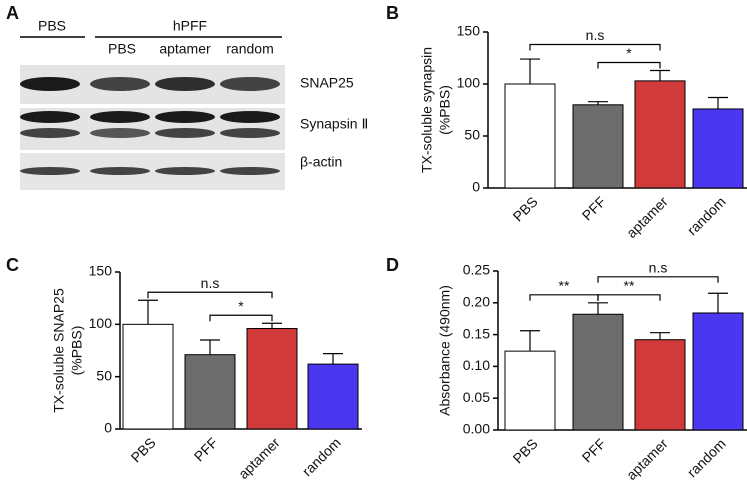 Image resolution: width=747 pixels, height=491 pixels. What do you see at coordinates (122, 49) in the screenshot?
I see `lane-label: PBS` at bounding box center [122, 49].